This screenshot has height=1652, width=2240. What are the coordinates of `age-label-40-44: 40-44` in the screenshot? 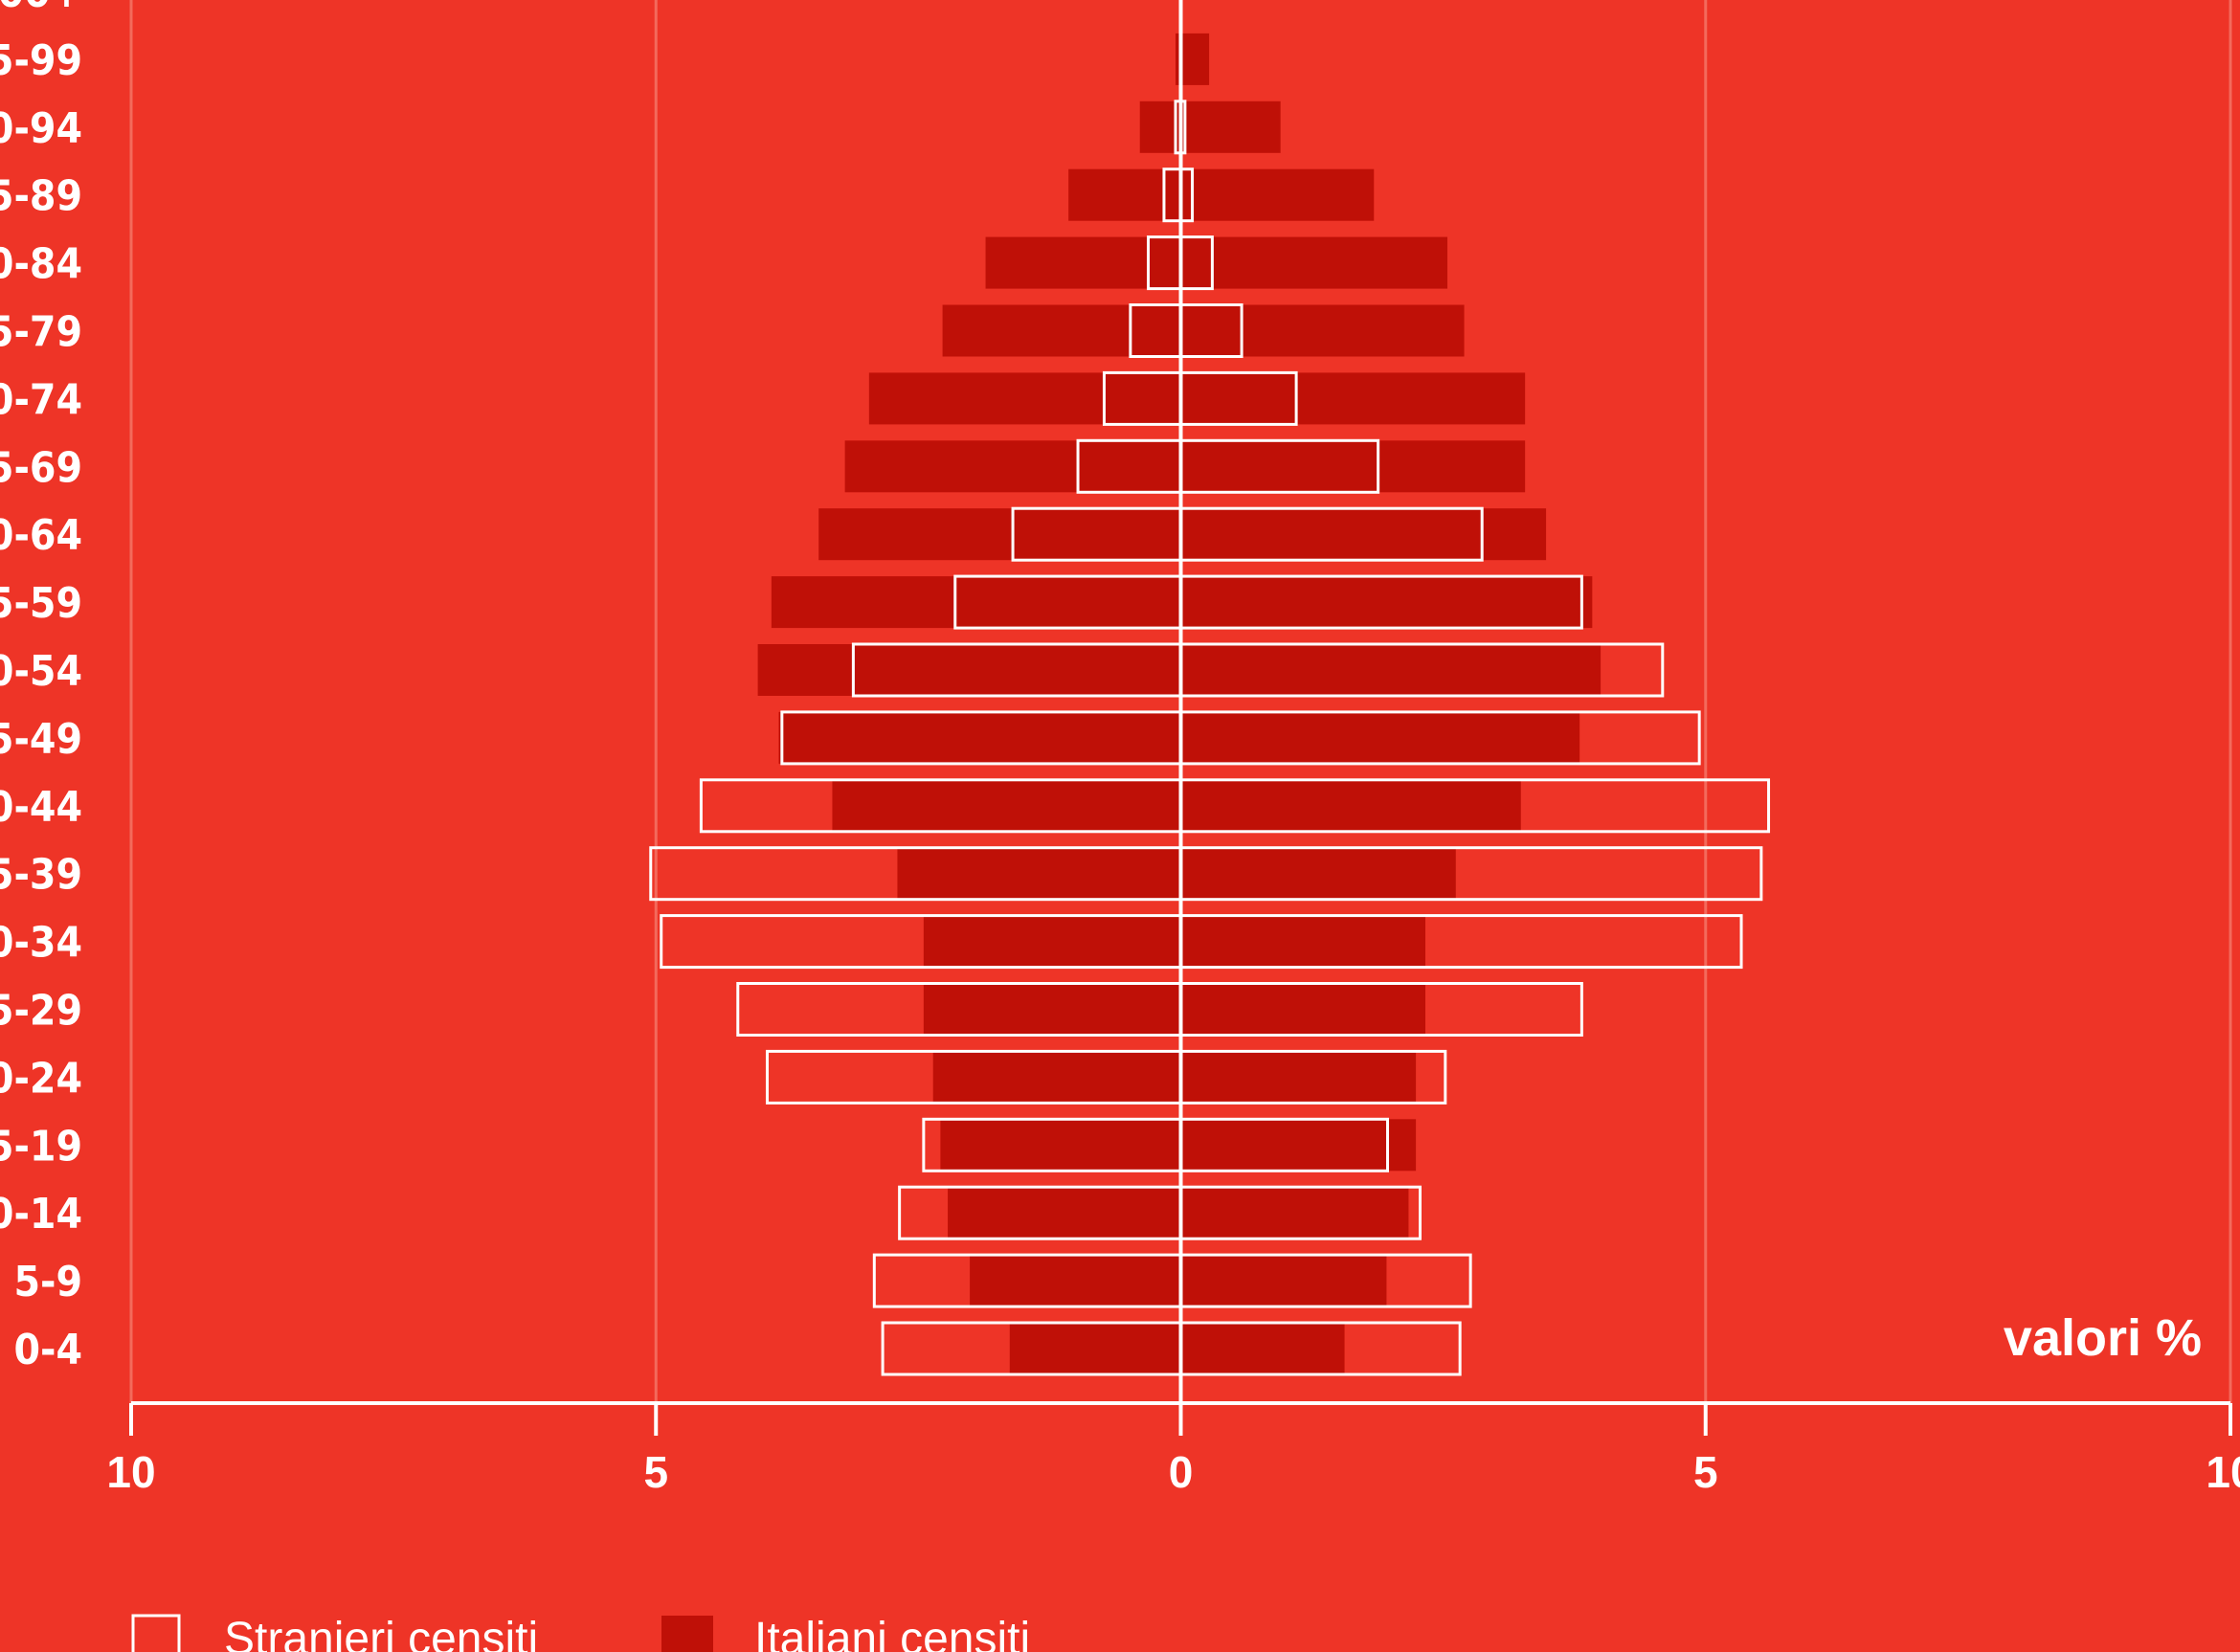 It's located at (41, 807).